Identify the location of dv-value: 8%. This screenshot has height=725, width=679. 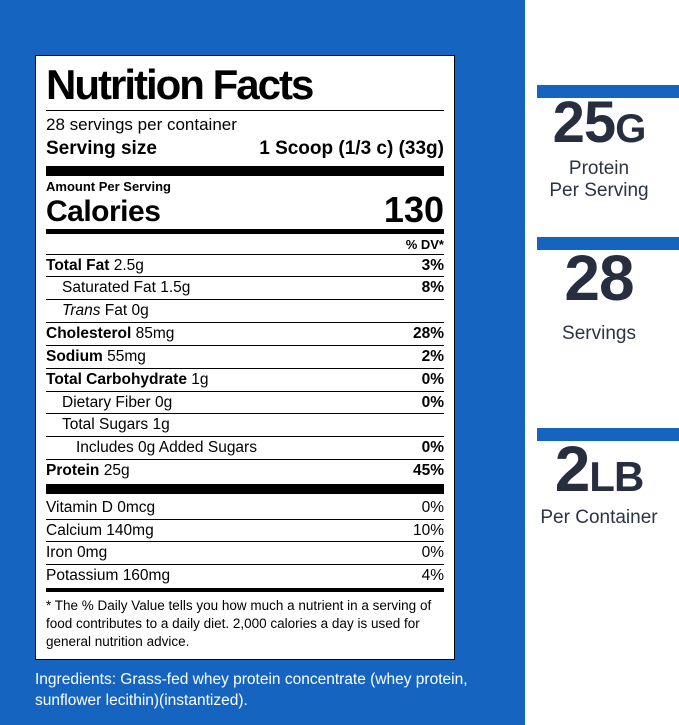
(432, 288).